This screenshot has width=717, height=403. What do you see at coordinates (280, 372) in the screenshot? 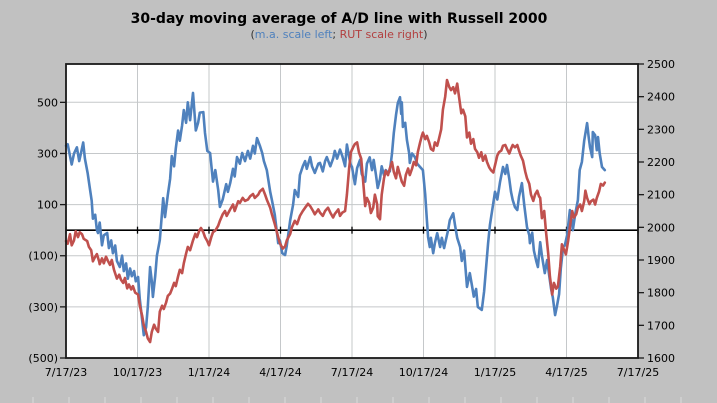
I see `x-axis-date-label: 4/17/24` at bounding box center [280, 372].